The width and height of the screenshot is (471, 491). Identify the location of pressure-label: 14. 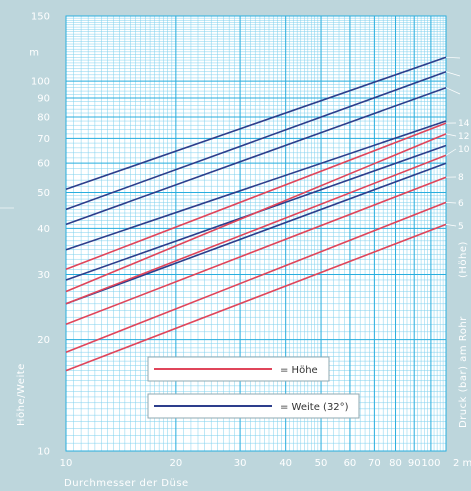
(464, 124).